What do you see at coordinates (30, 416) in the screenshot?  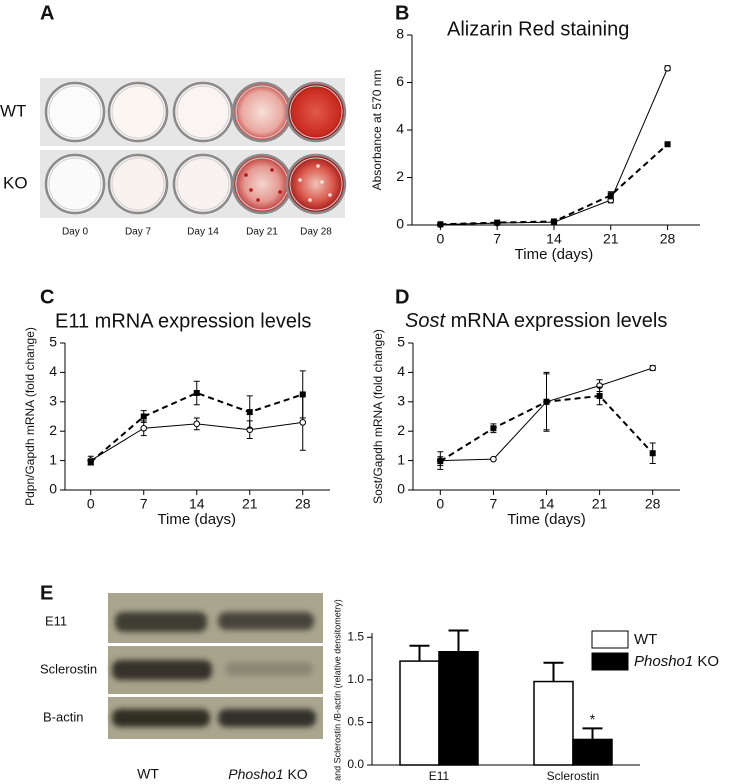 I see `y-axis-label: Pdpn/Gapdh mRNA (fold change)` at bounding box center [30, 416].